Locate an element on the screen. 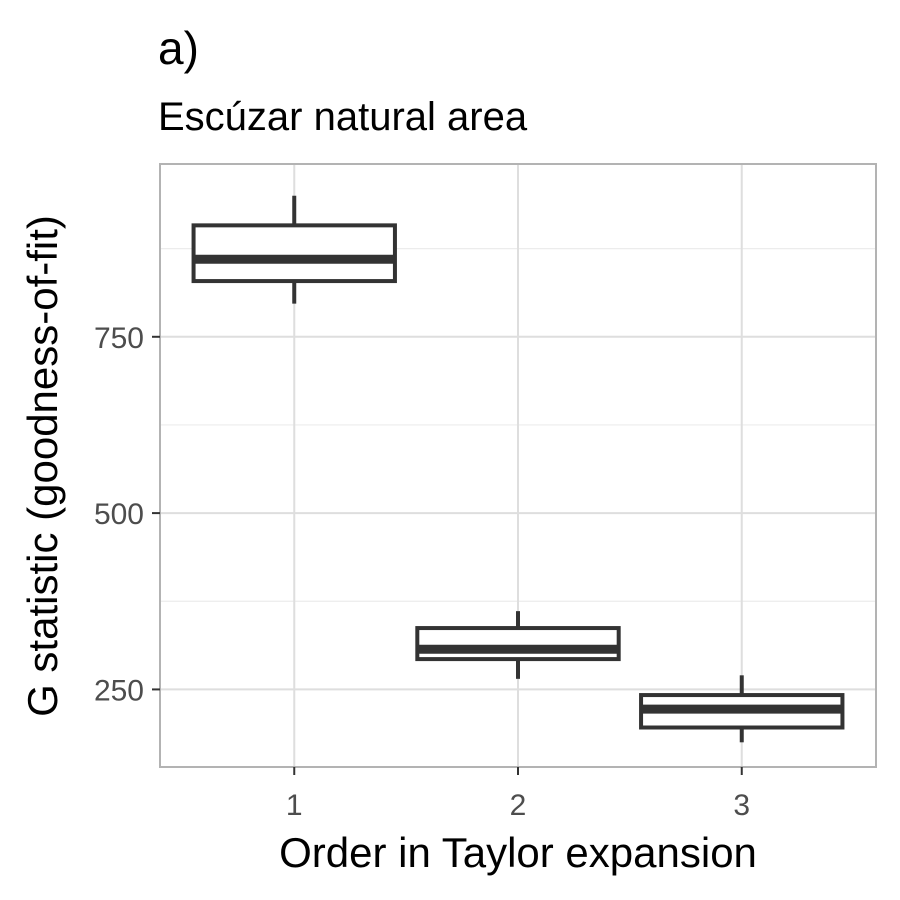  x-tick-label: 3 is located at coordinates (741, 805).